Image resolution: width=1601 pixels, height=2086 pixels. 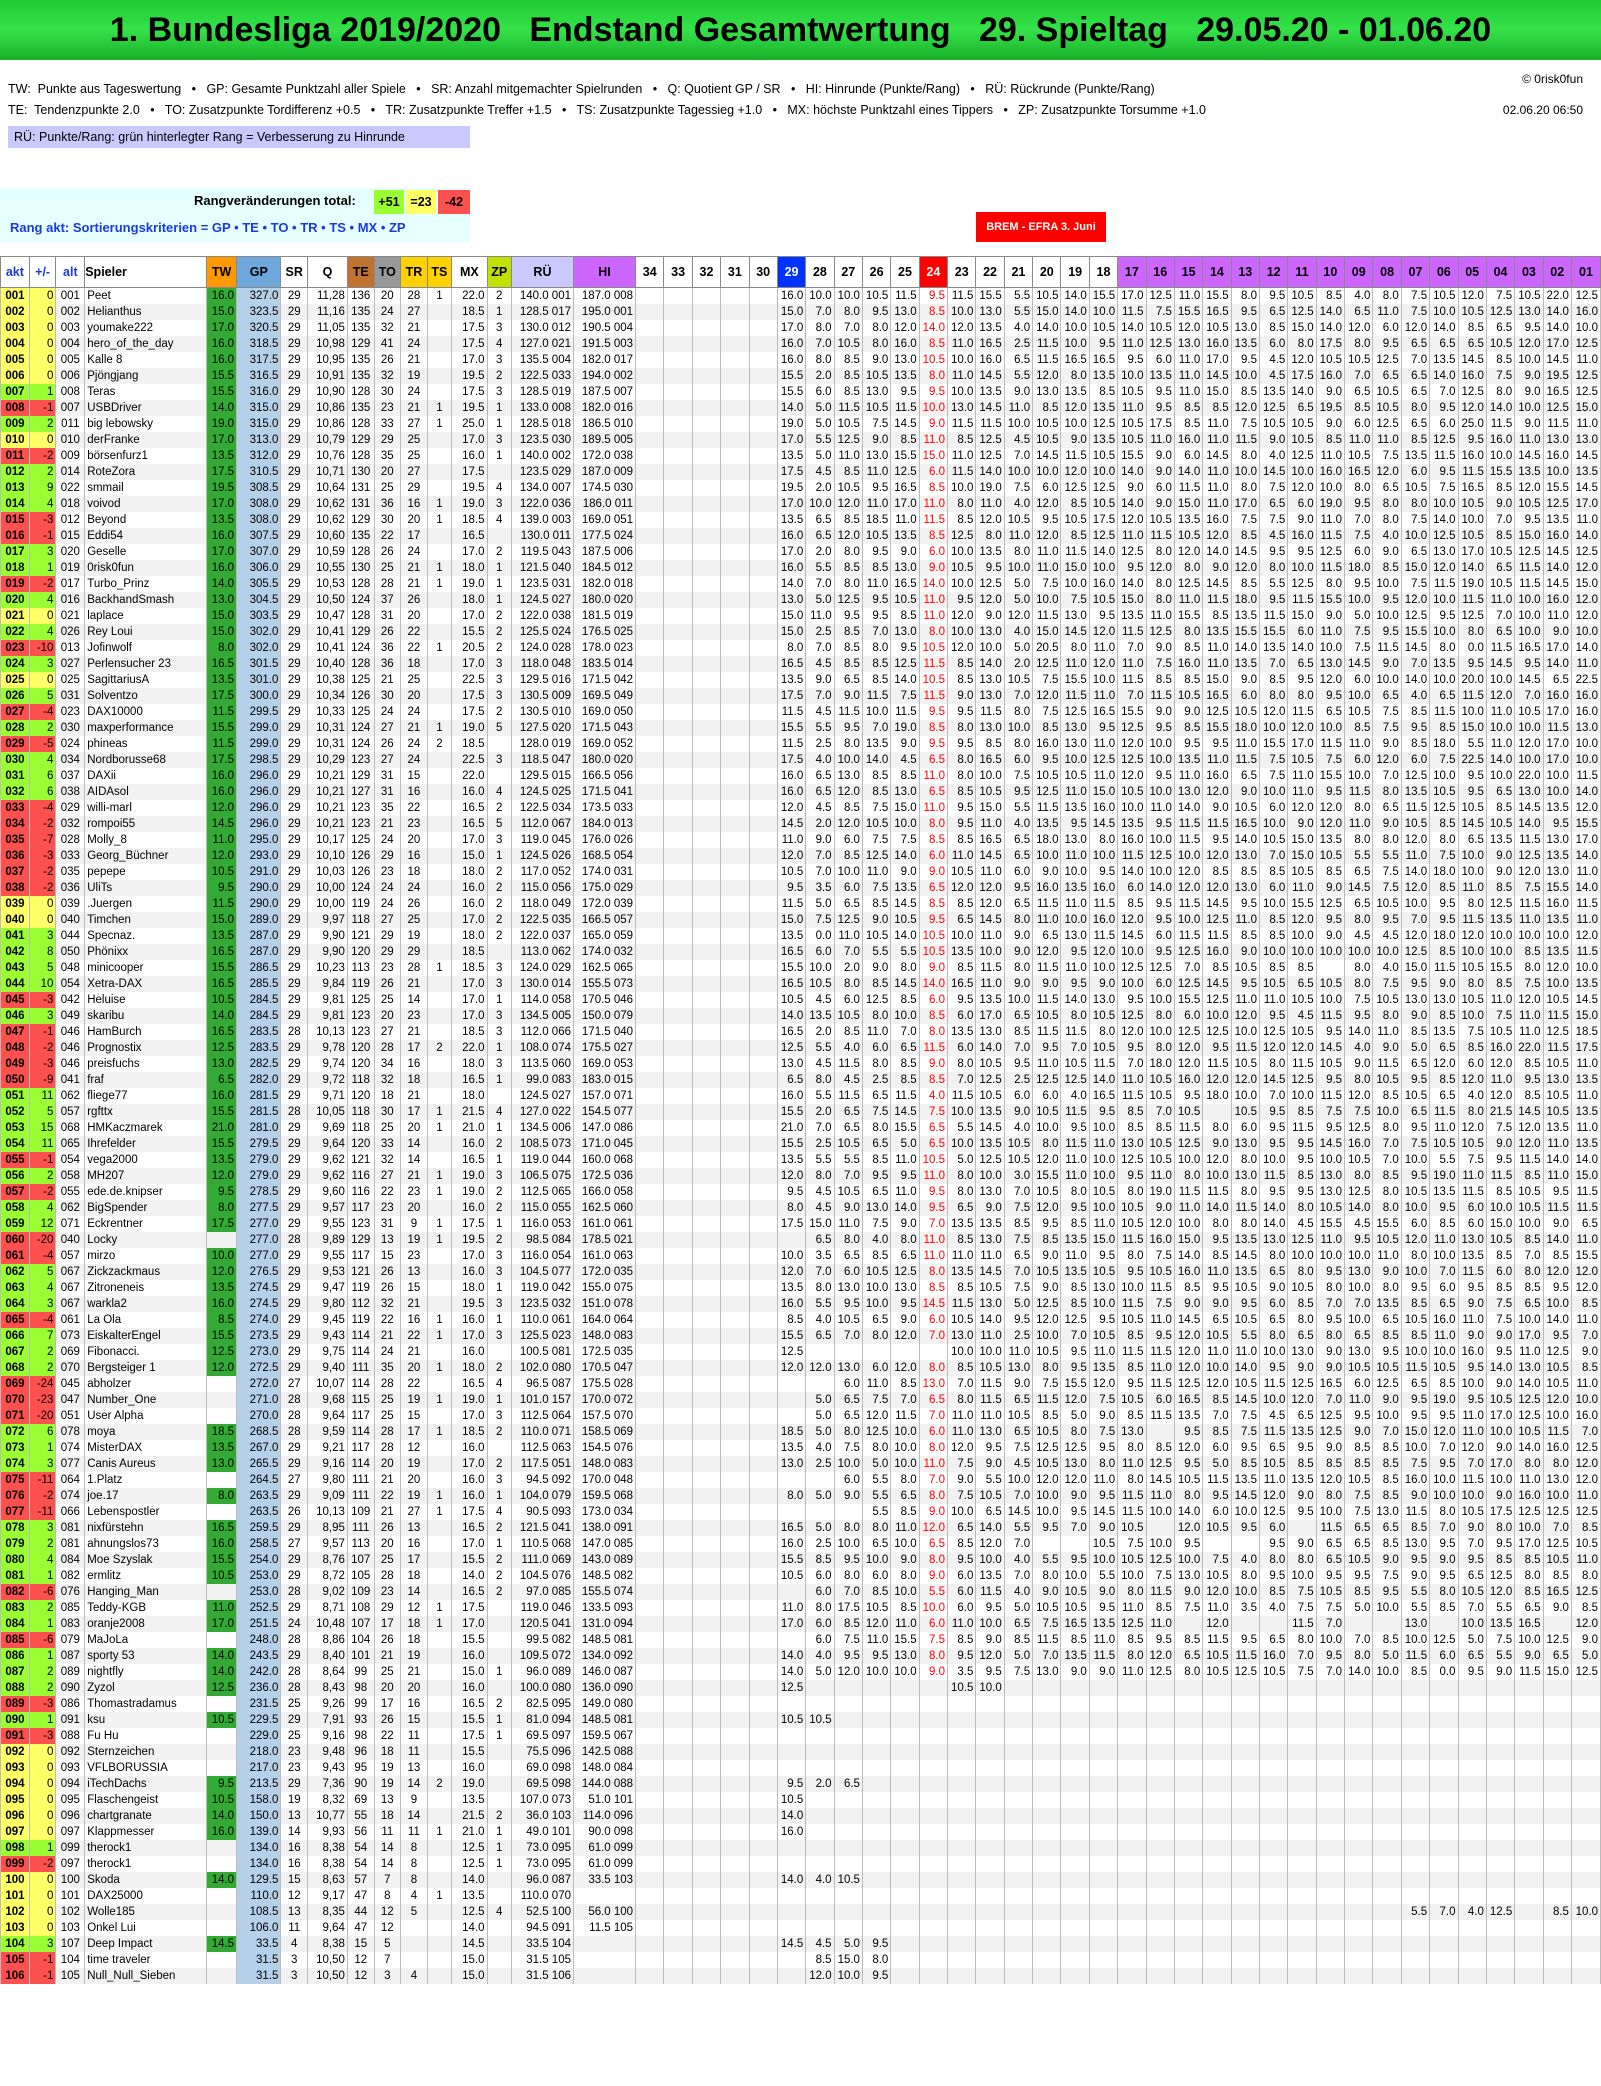 What do you see at coordinates (15, 1064) in the screenshot?
I see `rank-current: 049` at bounding box center [15, 1064].